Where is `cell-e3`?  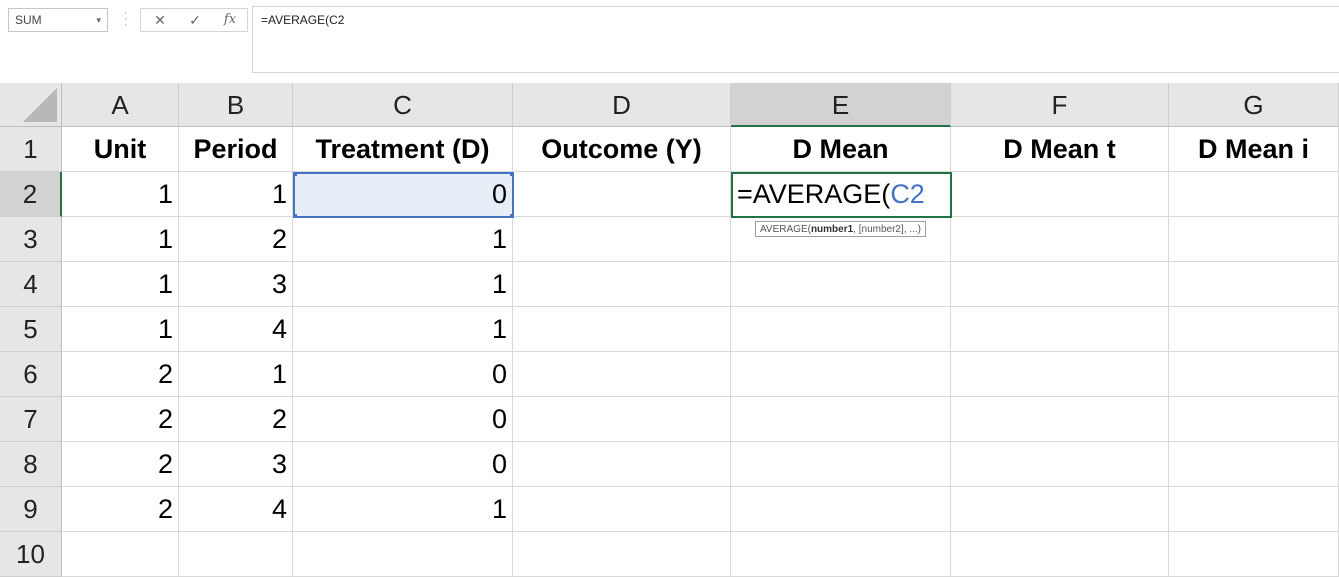
cell-e3 is located at coordinates (841, 239).